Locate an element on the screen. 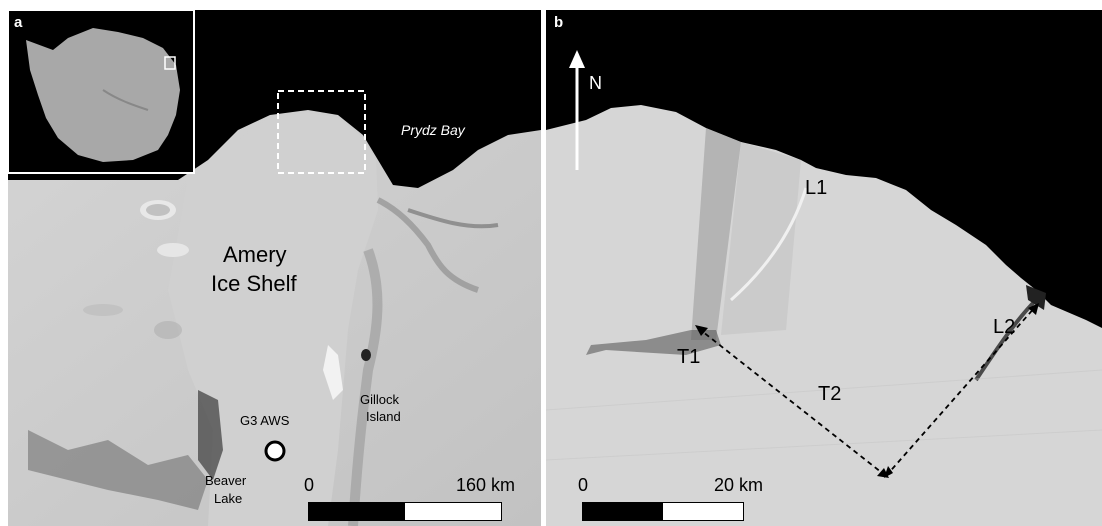 This screenshot has width=1102, height=526. label-prydz-bay: Prydz Bay is located at coordinates (433, 130).